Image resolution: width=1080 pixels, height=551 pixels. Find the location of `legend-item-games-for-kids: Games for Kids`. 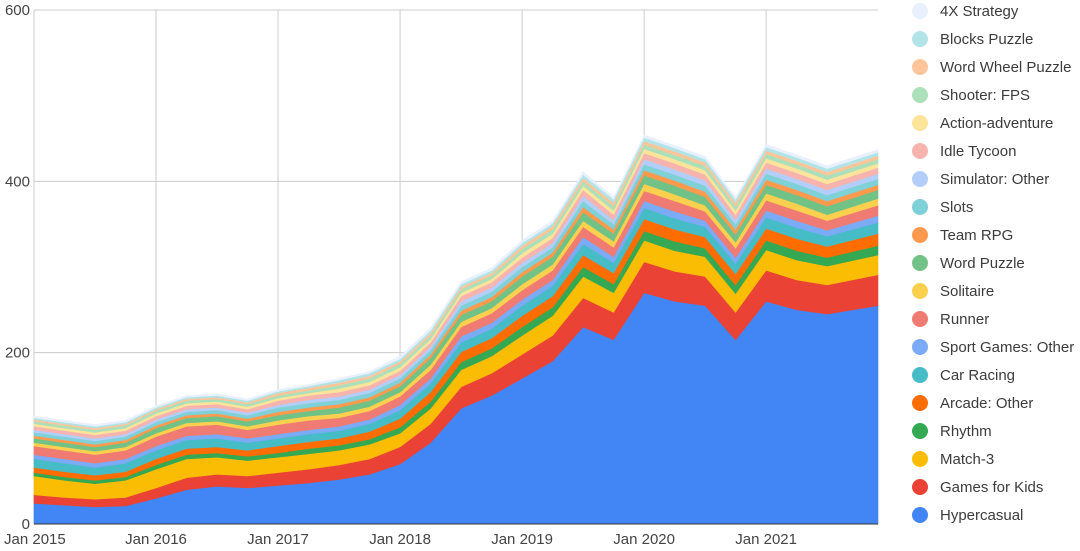

legend-item-games-for-kids: Games for Kids is located at coordinates (977, 487).